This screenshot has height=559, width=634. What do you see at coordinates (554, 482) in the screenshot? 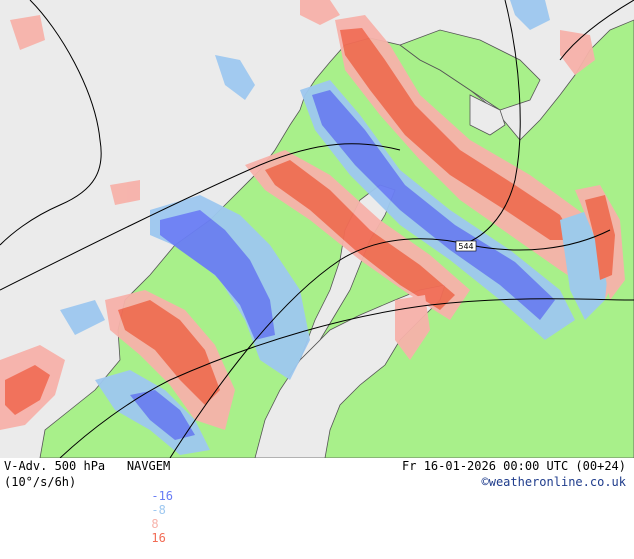
I see `credit-link: ©weatheronline.co.uk` at bounding box center [554, 482].